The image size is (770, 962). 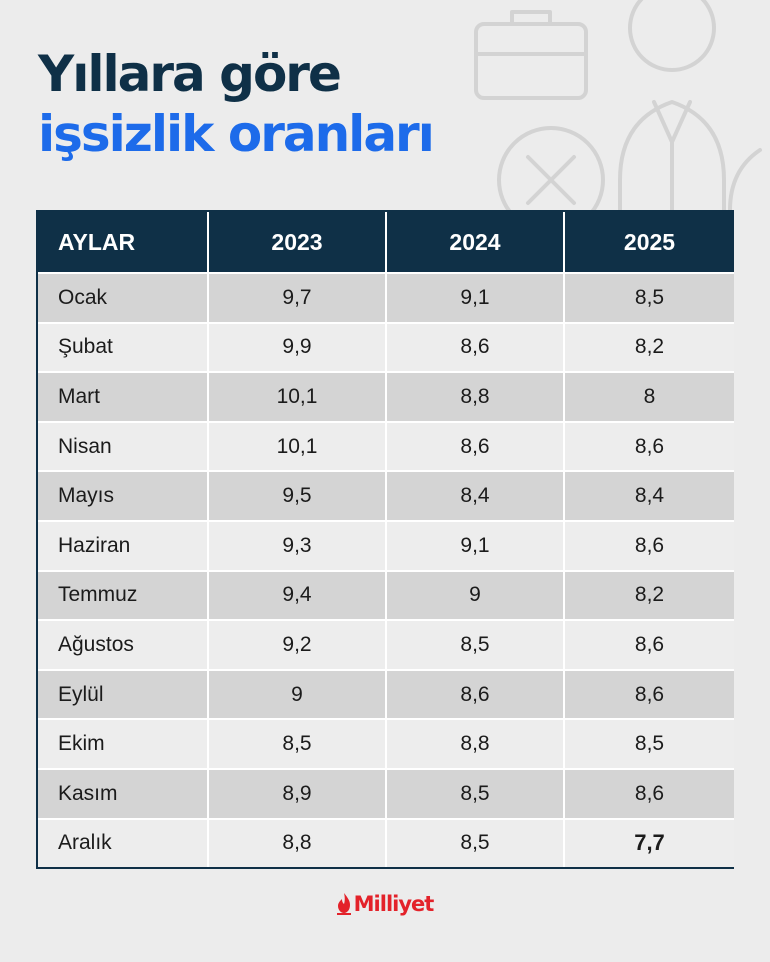 I want to click on rate-cell: 9,3, so click(x=297, y=545).